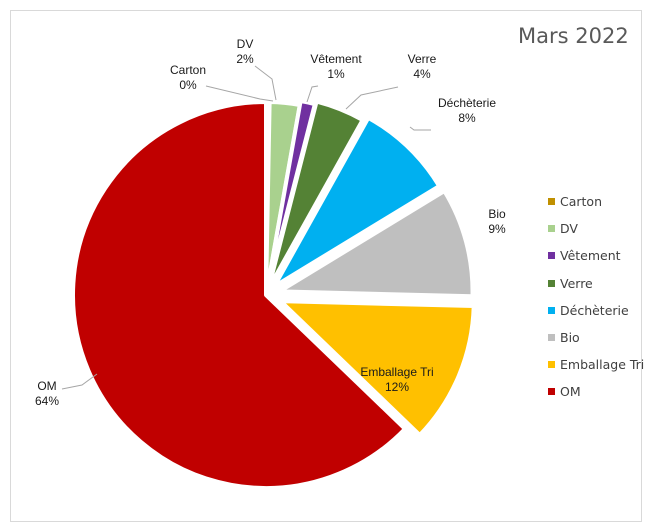 The width and height of the screenshot is (648, 526). Describe the element at coordinates (581, 202) in the screenshot. I see `legend-label: Carton` at that location.